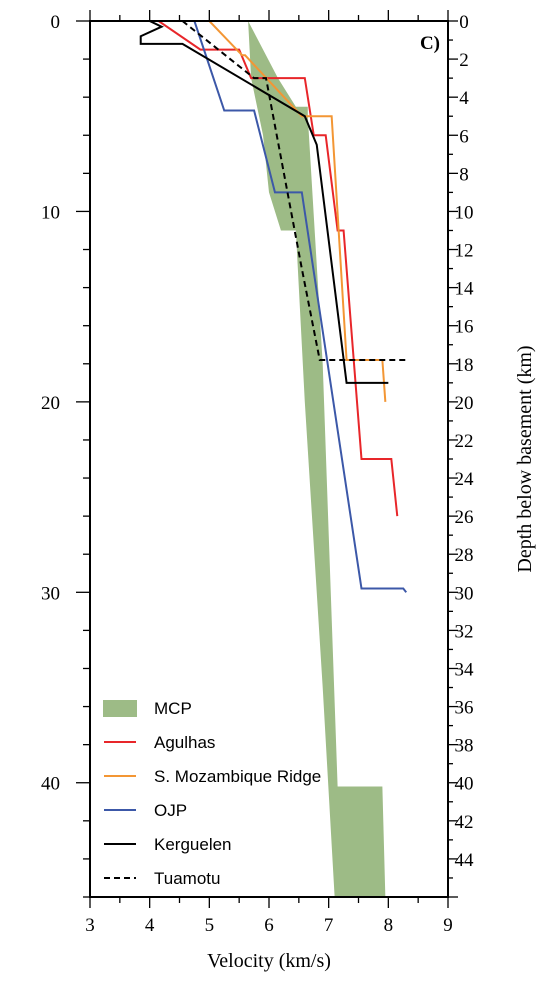 Image resolution: width=541 pixels, height=983 pixels. I want to click on right-y-tick-label: 10, so click(464, 212).